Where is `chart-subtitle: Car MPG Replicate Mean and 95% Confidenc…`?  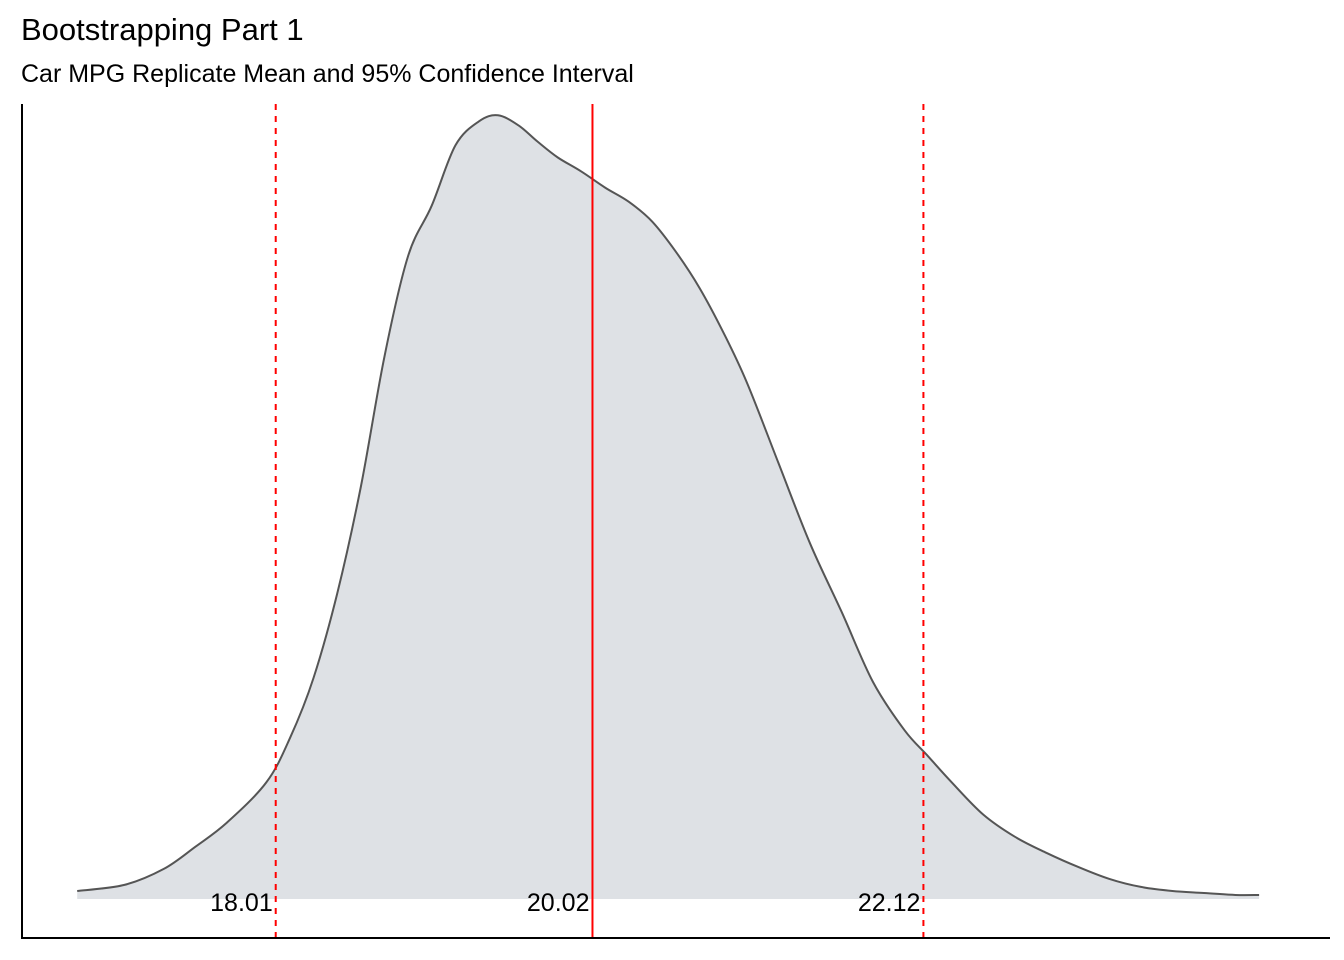 chart-subtitle: Car MPG Replicate Mean and 95% Confidenc… is located at coordinates (327, 74).